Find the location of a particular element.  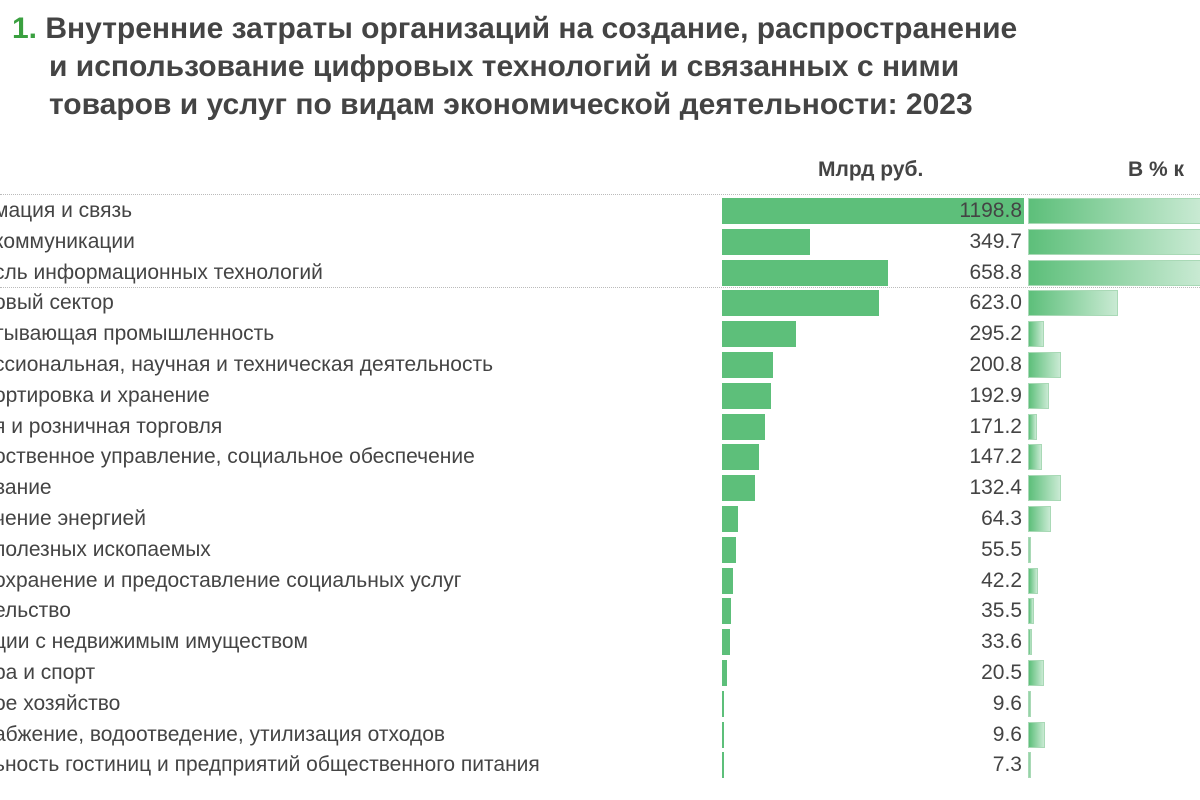

category-label: мация и связь is located at coordinates (66, 210).